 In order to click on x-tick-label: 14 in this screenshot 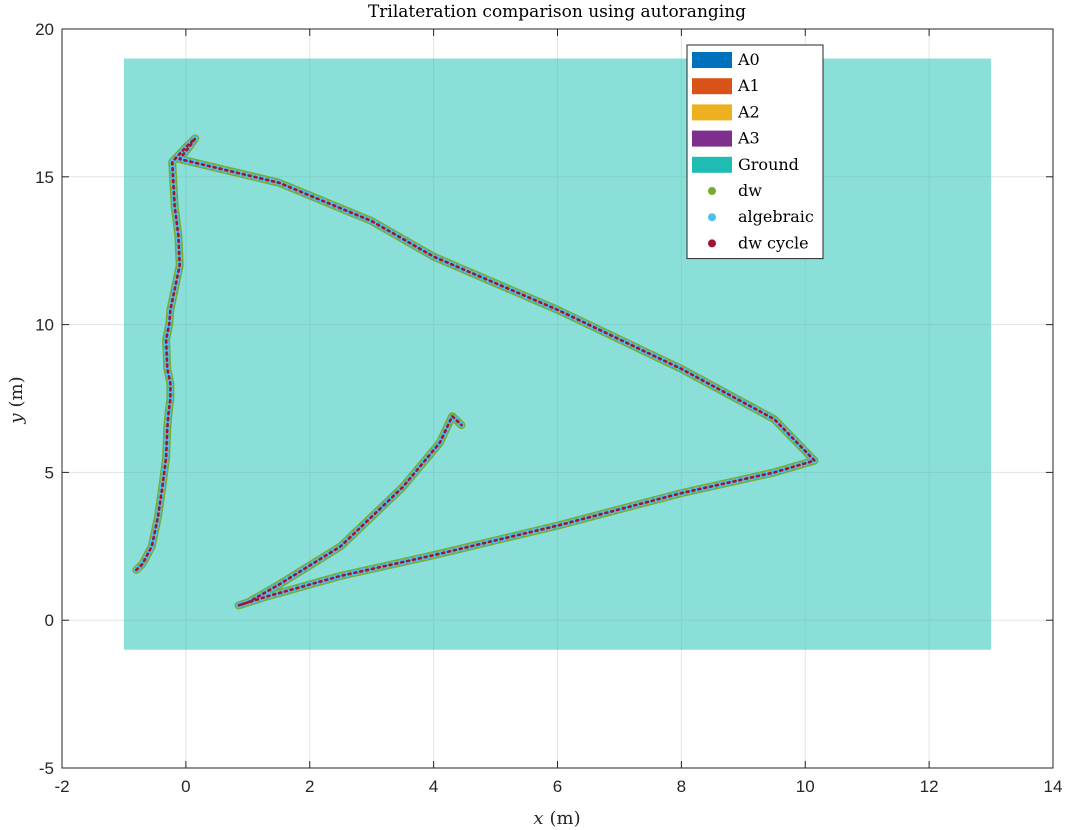, I will do `click(1053, 786)`.